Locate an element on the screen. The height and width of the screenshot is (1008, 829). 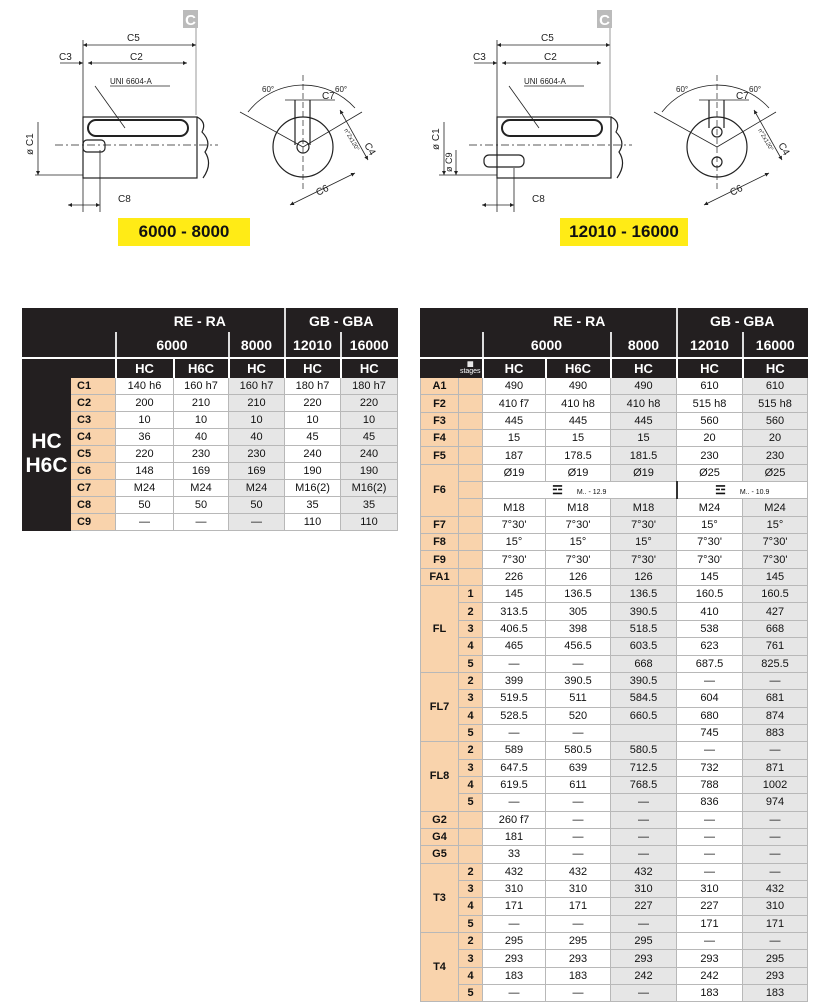
stages-label: stages is located at coordinates (470, 371).